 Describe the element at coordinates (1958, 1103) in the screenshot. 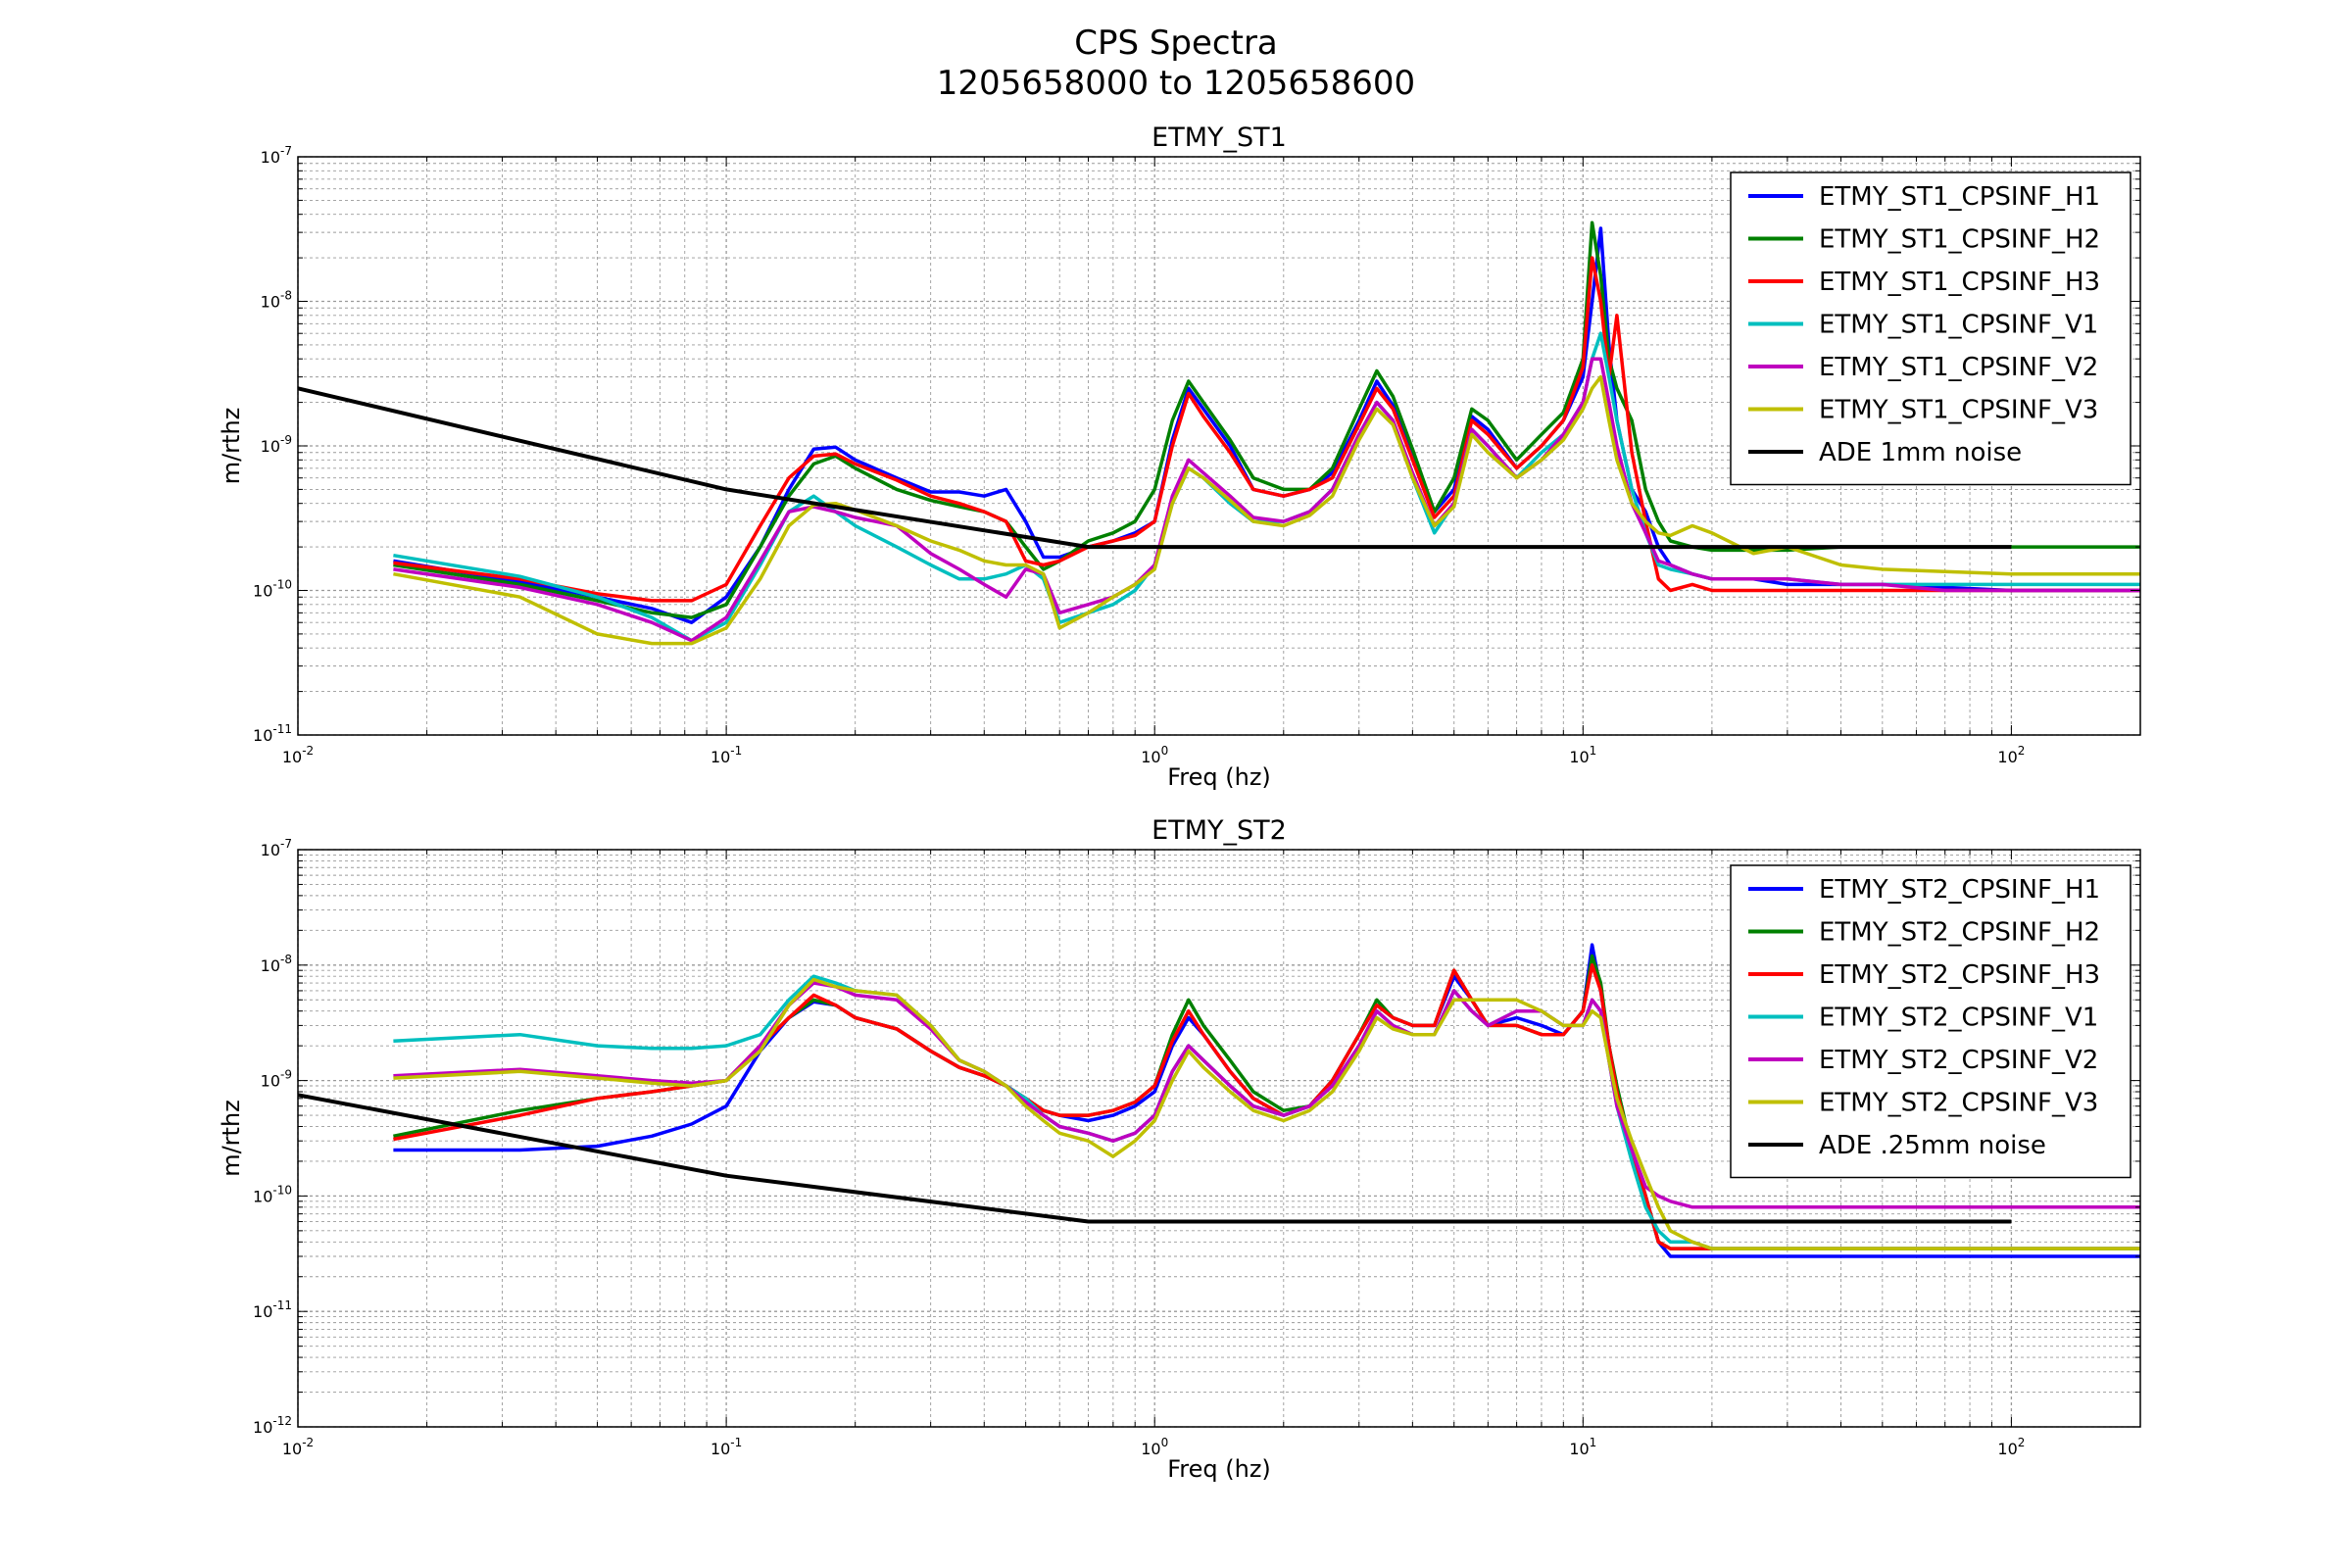

I see `legend-label: ETMY_ST2_CPSINF_V3` at that location.